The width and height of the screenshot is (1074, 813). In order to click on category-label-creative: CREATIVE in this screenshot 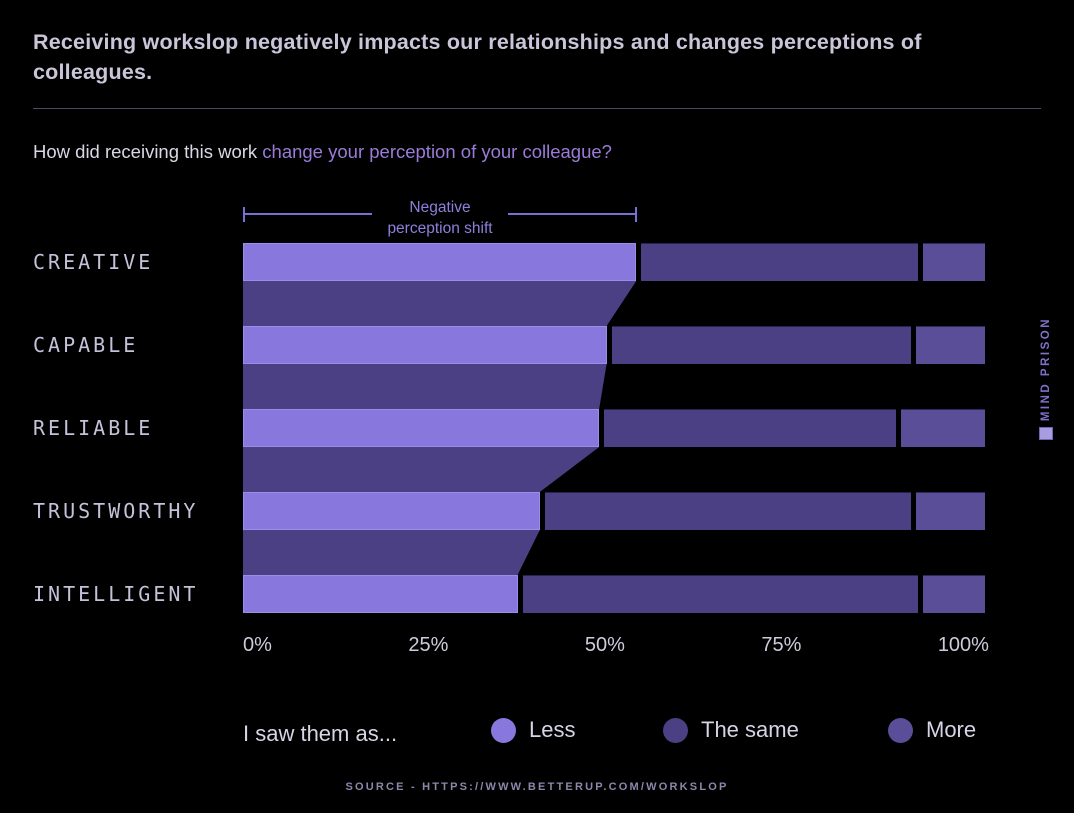, I will do `click(93, 262)`.